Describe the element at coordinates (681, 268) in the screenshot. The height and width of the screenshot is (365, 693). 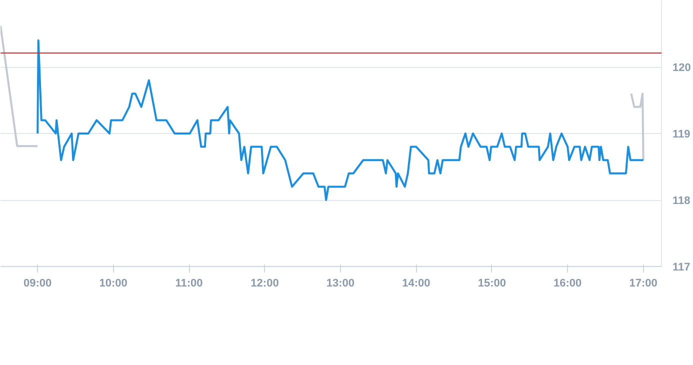
I see `y-tick-label: 117` at that location.